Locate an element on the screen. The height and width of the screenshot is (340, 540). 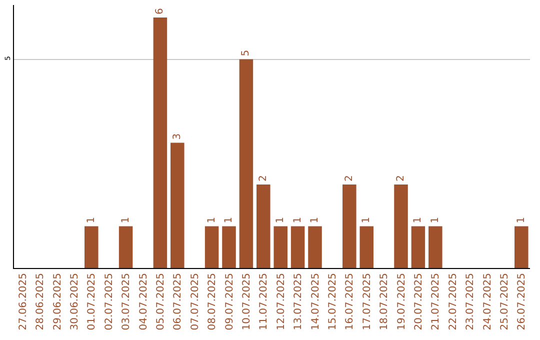
x-tick-label: 11.07.2025 is located at coordinates (264, 301).